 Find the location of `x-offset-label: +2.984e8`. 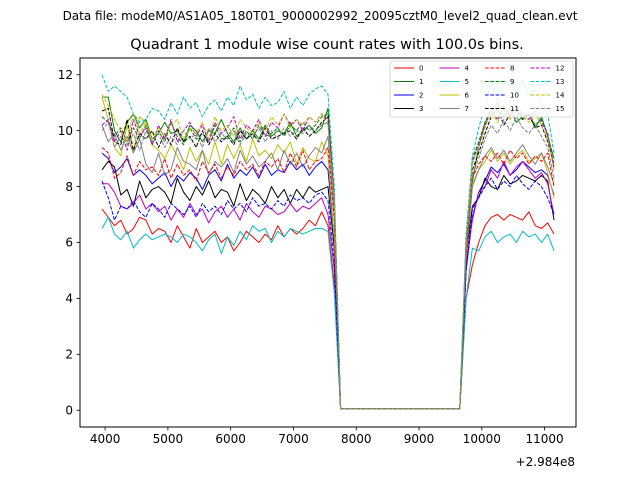

x-offset-label: +2.984e8 is located at coordinates (545, 462).